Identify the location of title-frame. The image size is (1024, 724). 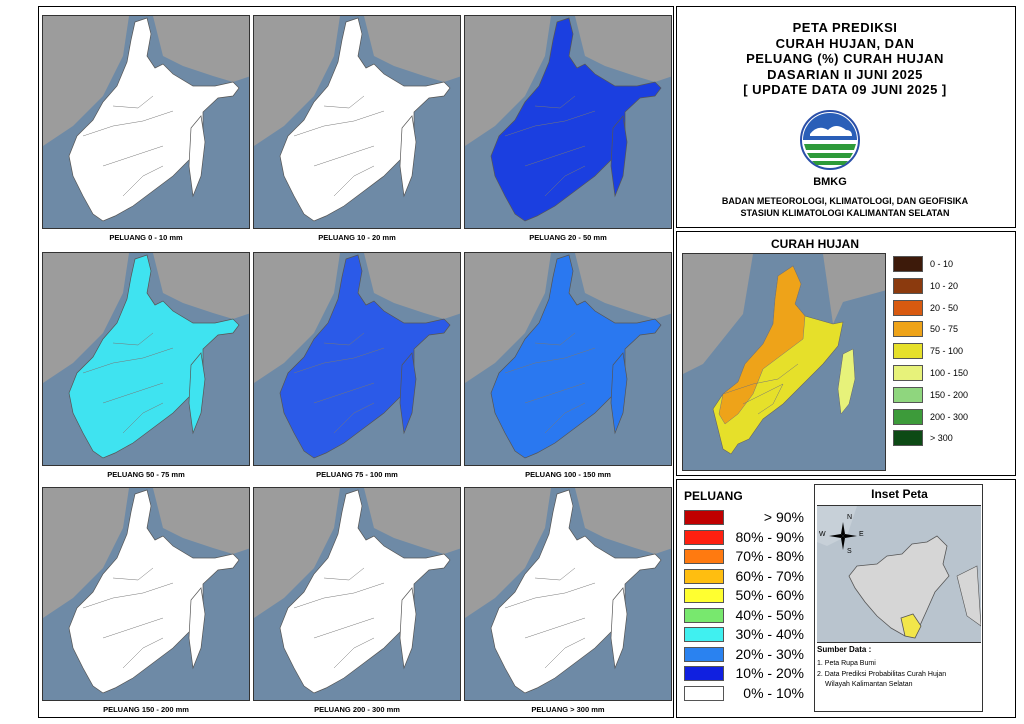
(846, 117).